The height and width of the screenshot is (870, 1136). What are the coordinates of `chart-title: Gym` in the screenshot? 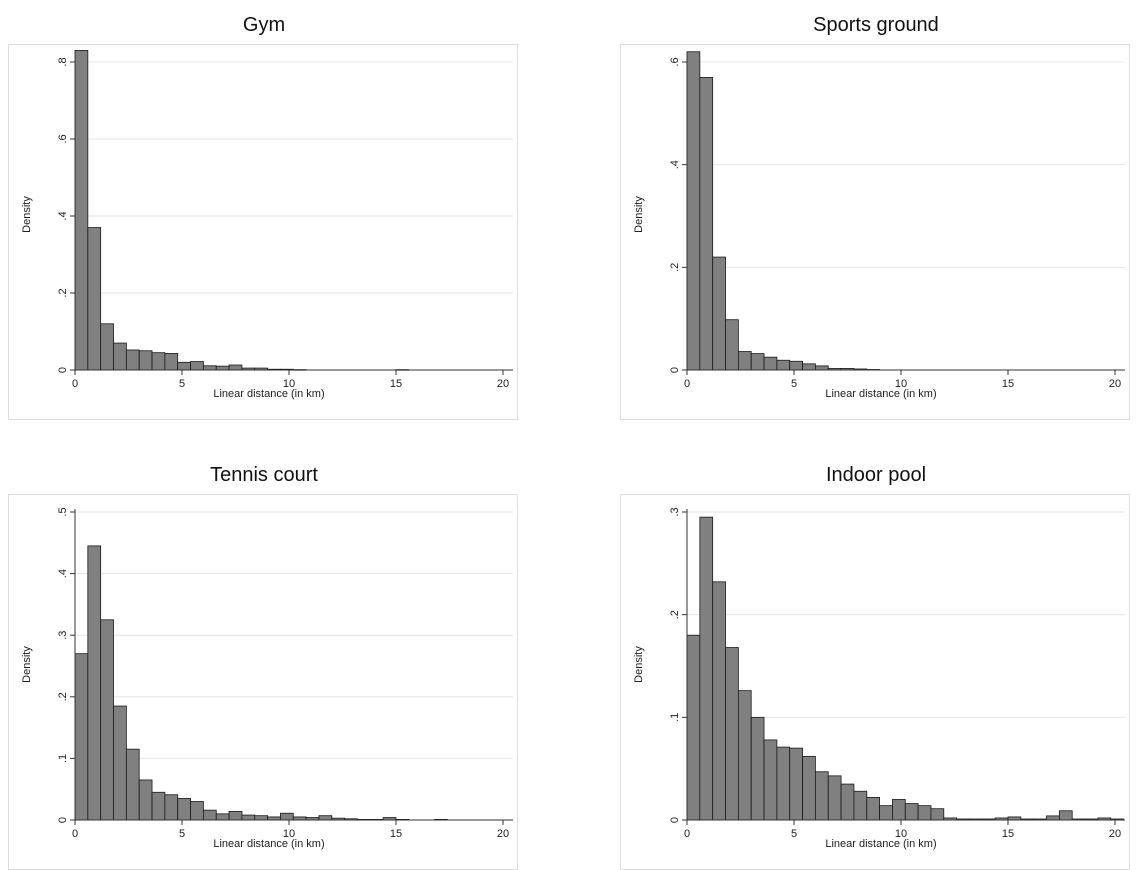 It's located at (264, 25).